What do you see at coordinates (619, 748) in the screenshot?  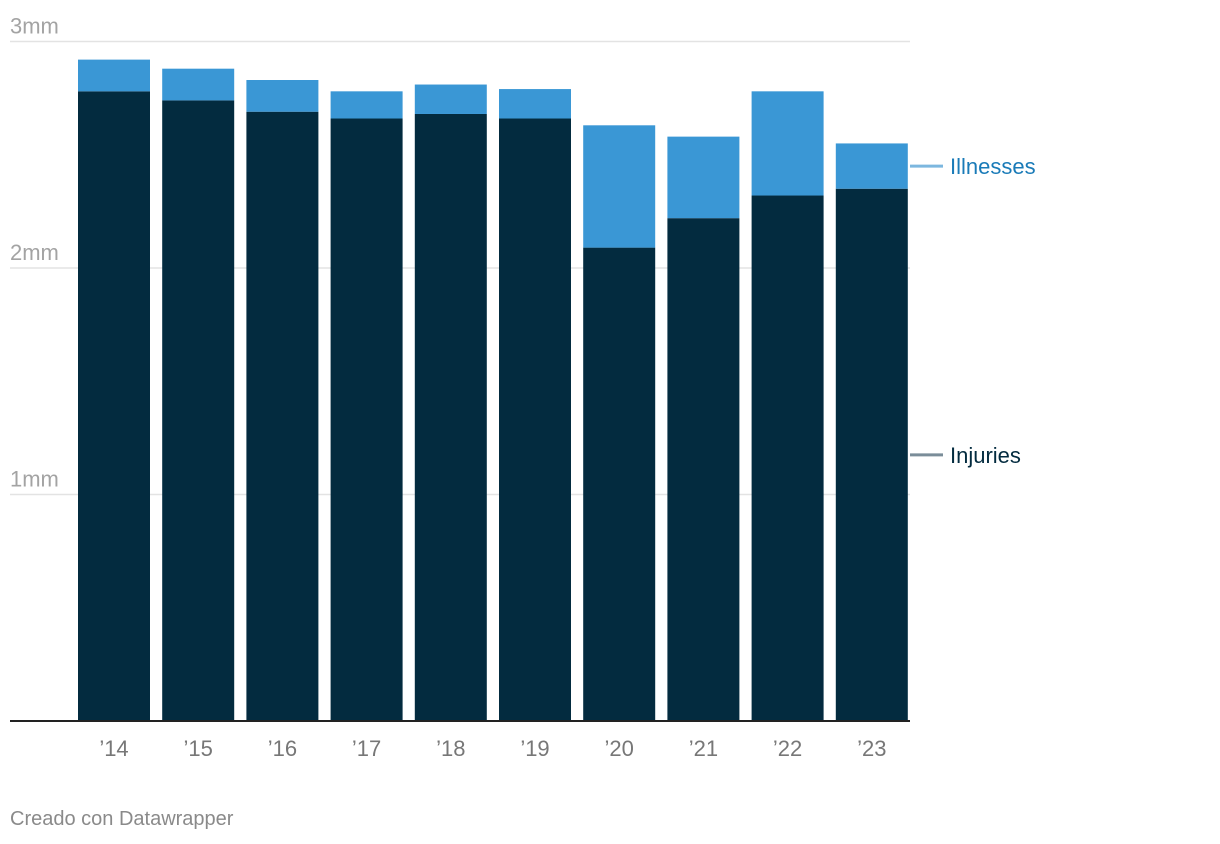 I see `x-tick-label-6: ’20` at bounding box center [619, 748].